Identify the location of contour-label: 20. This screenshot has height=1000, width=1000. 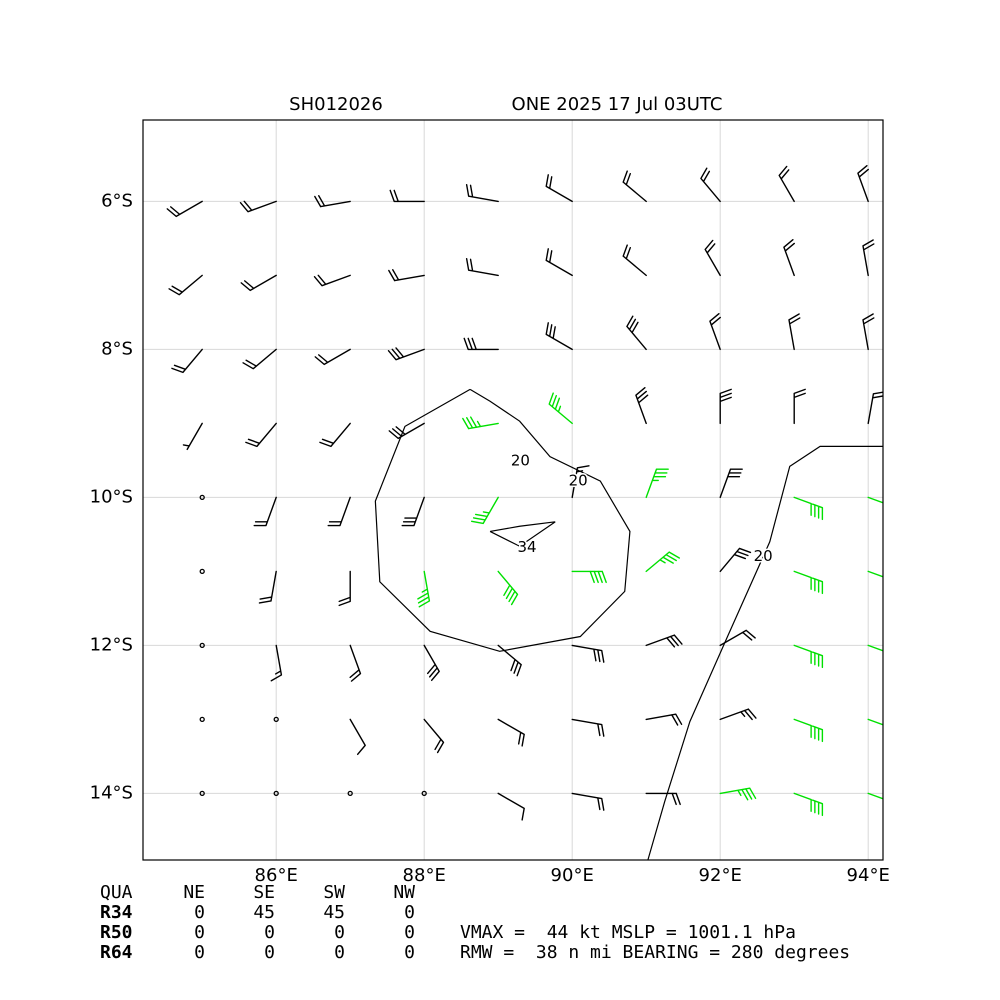
(763, 556).